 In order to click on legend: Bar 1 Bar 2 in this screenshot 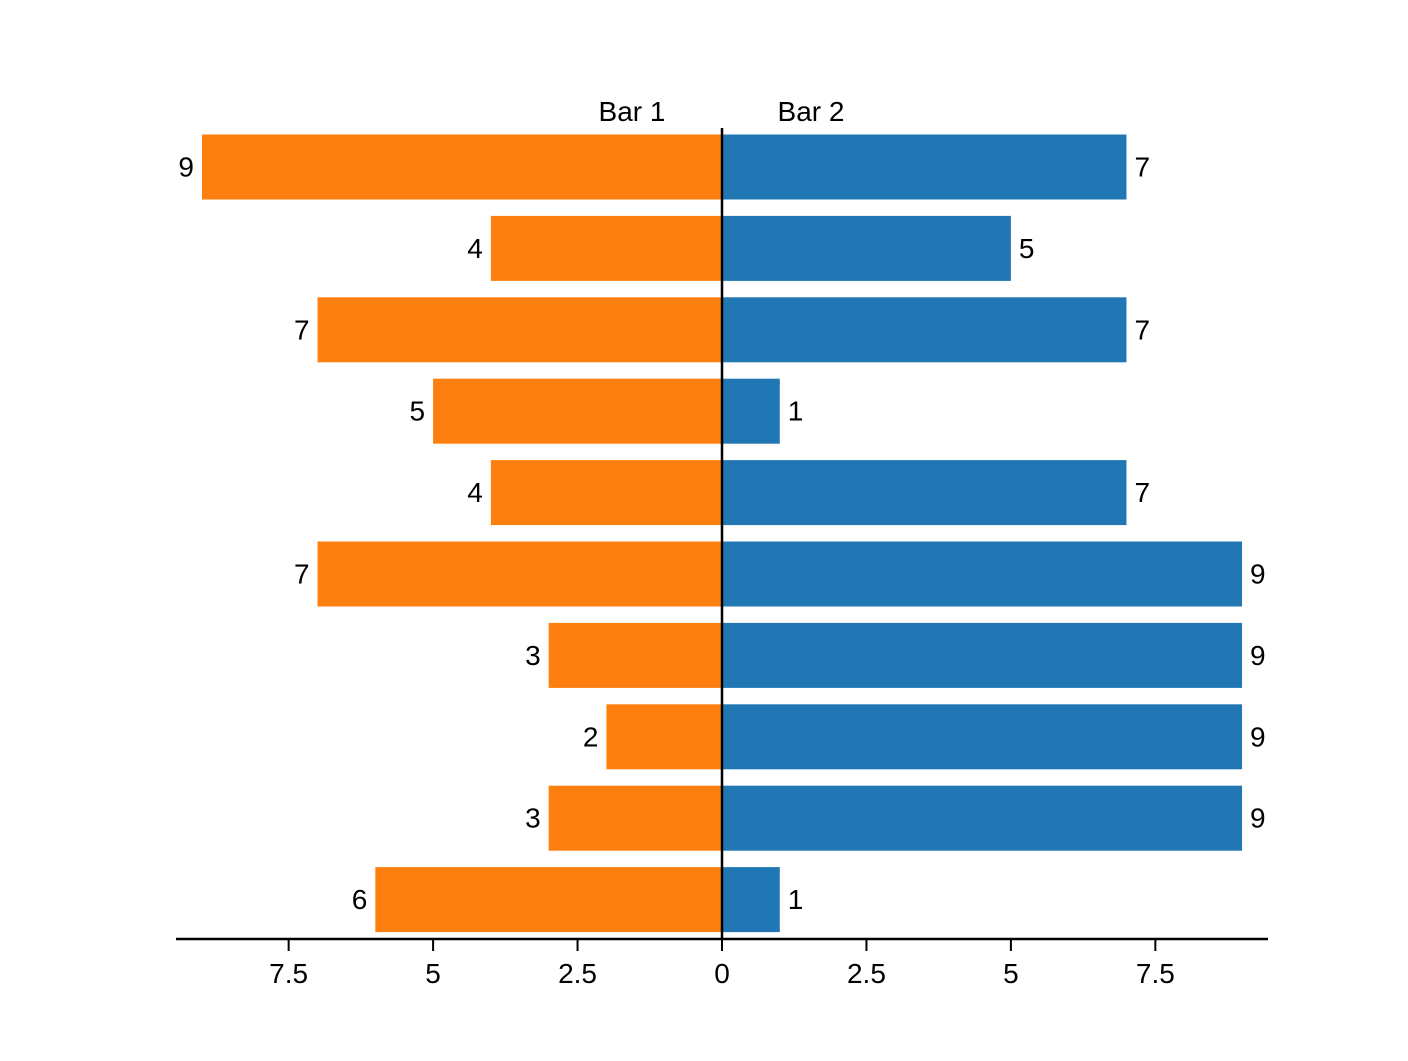, I will do `click(722, 111)`.